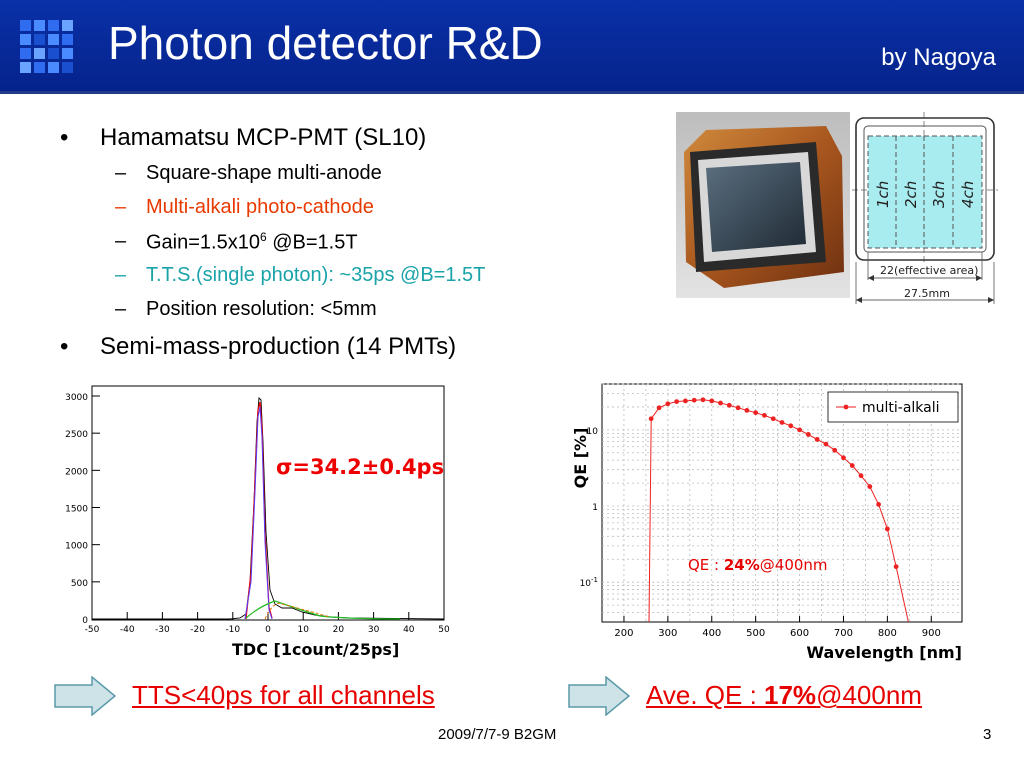  Describe the element at coordinates (258, 513) in the screenshot. I see `fit-blue` at that location.